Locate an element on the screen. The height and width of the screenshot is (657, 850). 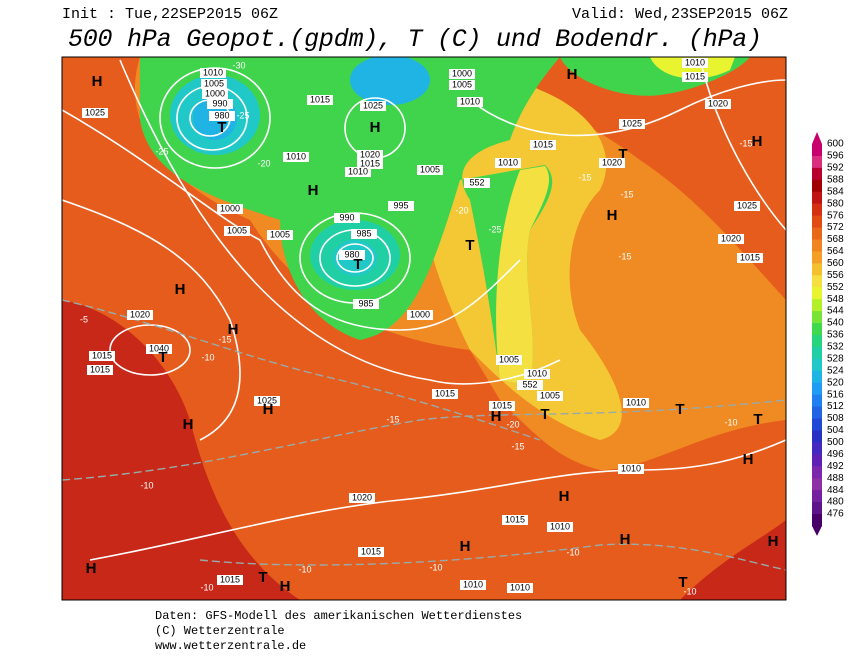
colorbar-cap-bottom is located at coordinates (817, 530).